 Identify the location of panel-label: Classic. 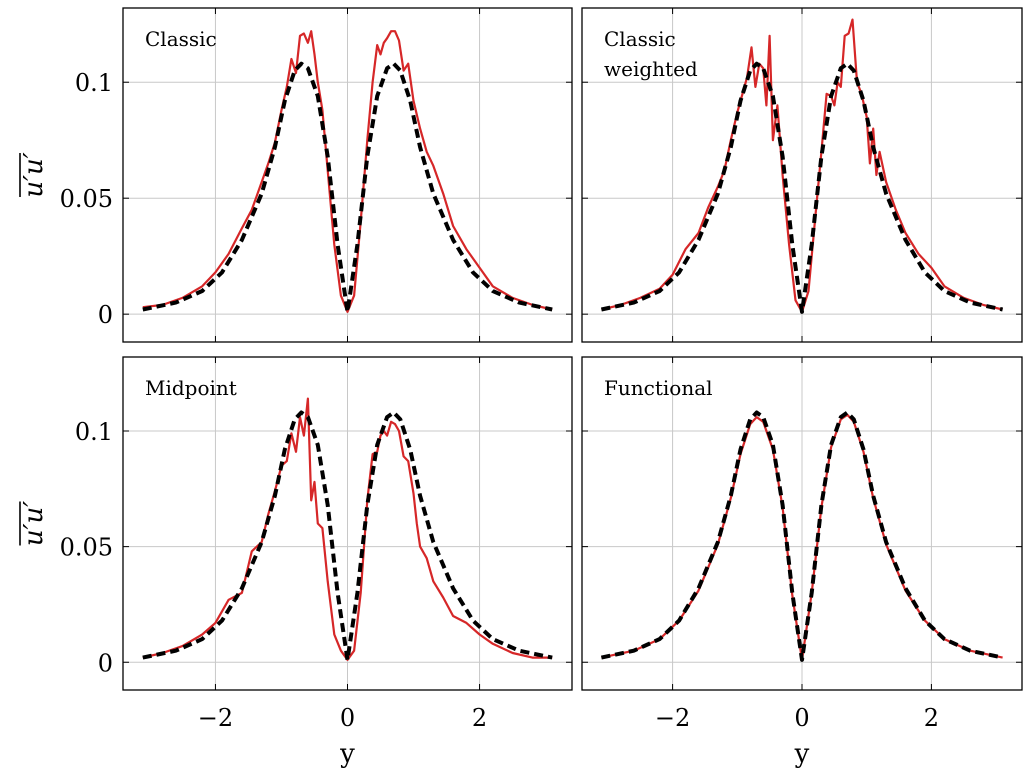
(181, 39).